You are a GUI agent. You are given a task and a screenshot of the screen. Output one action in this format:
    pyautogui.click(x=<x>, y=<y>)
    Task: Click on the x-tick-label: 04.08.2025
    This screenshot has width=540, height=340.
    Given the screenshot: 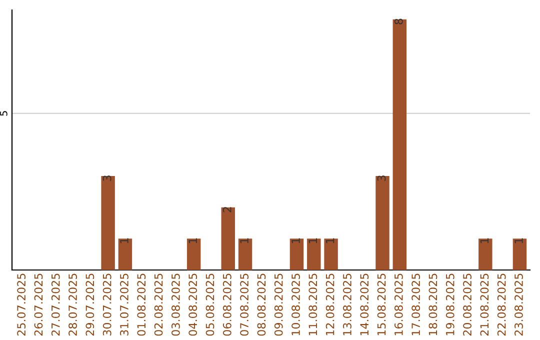 What is the action you would take?
    pyautogui.click(x=193, y=305)
    